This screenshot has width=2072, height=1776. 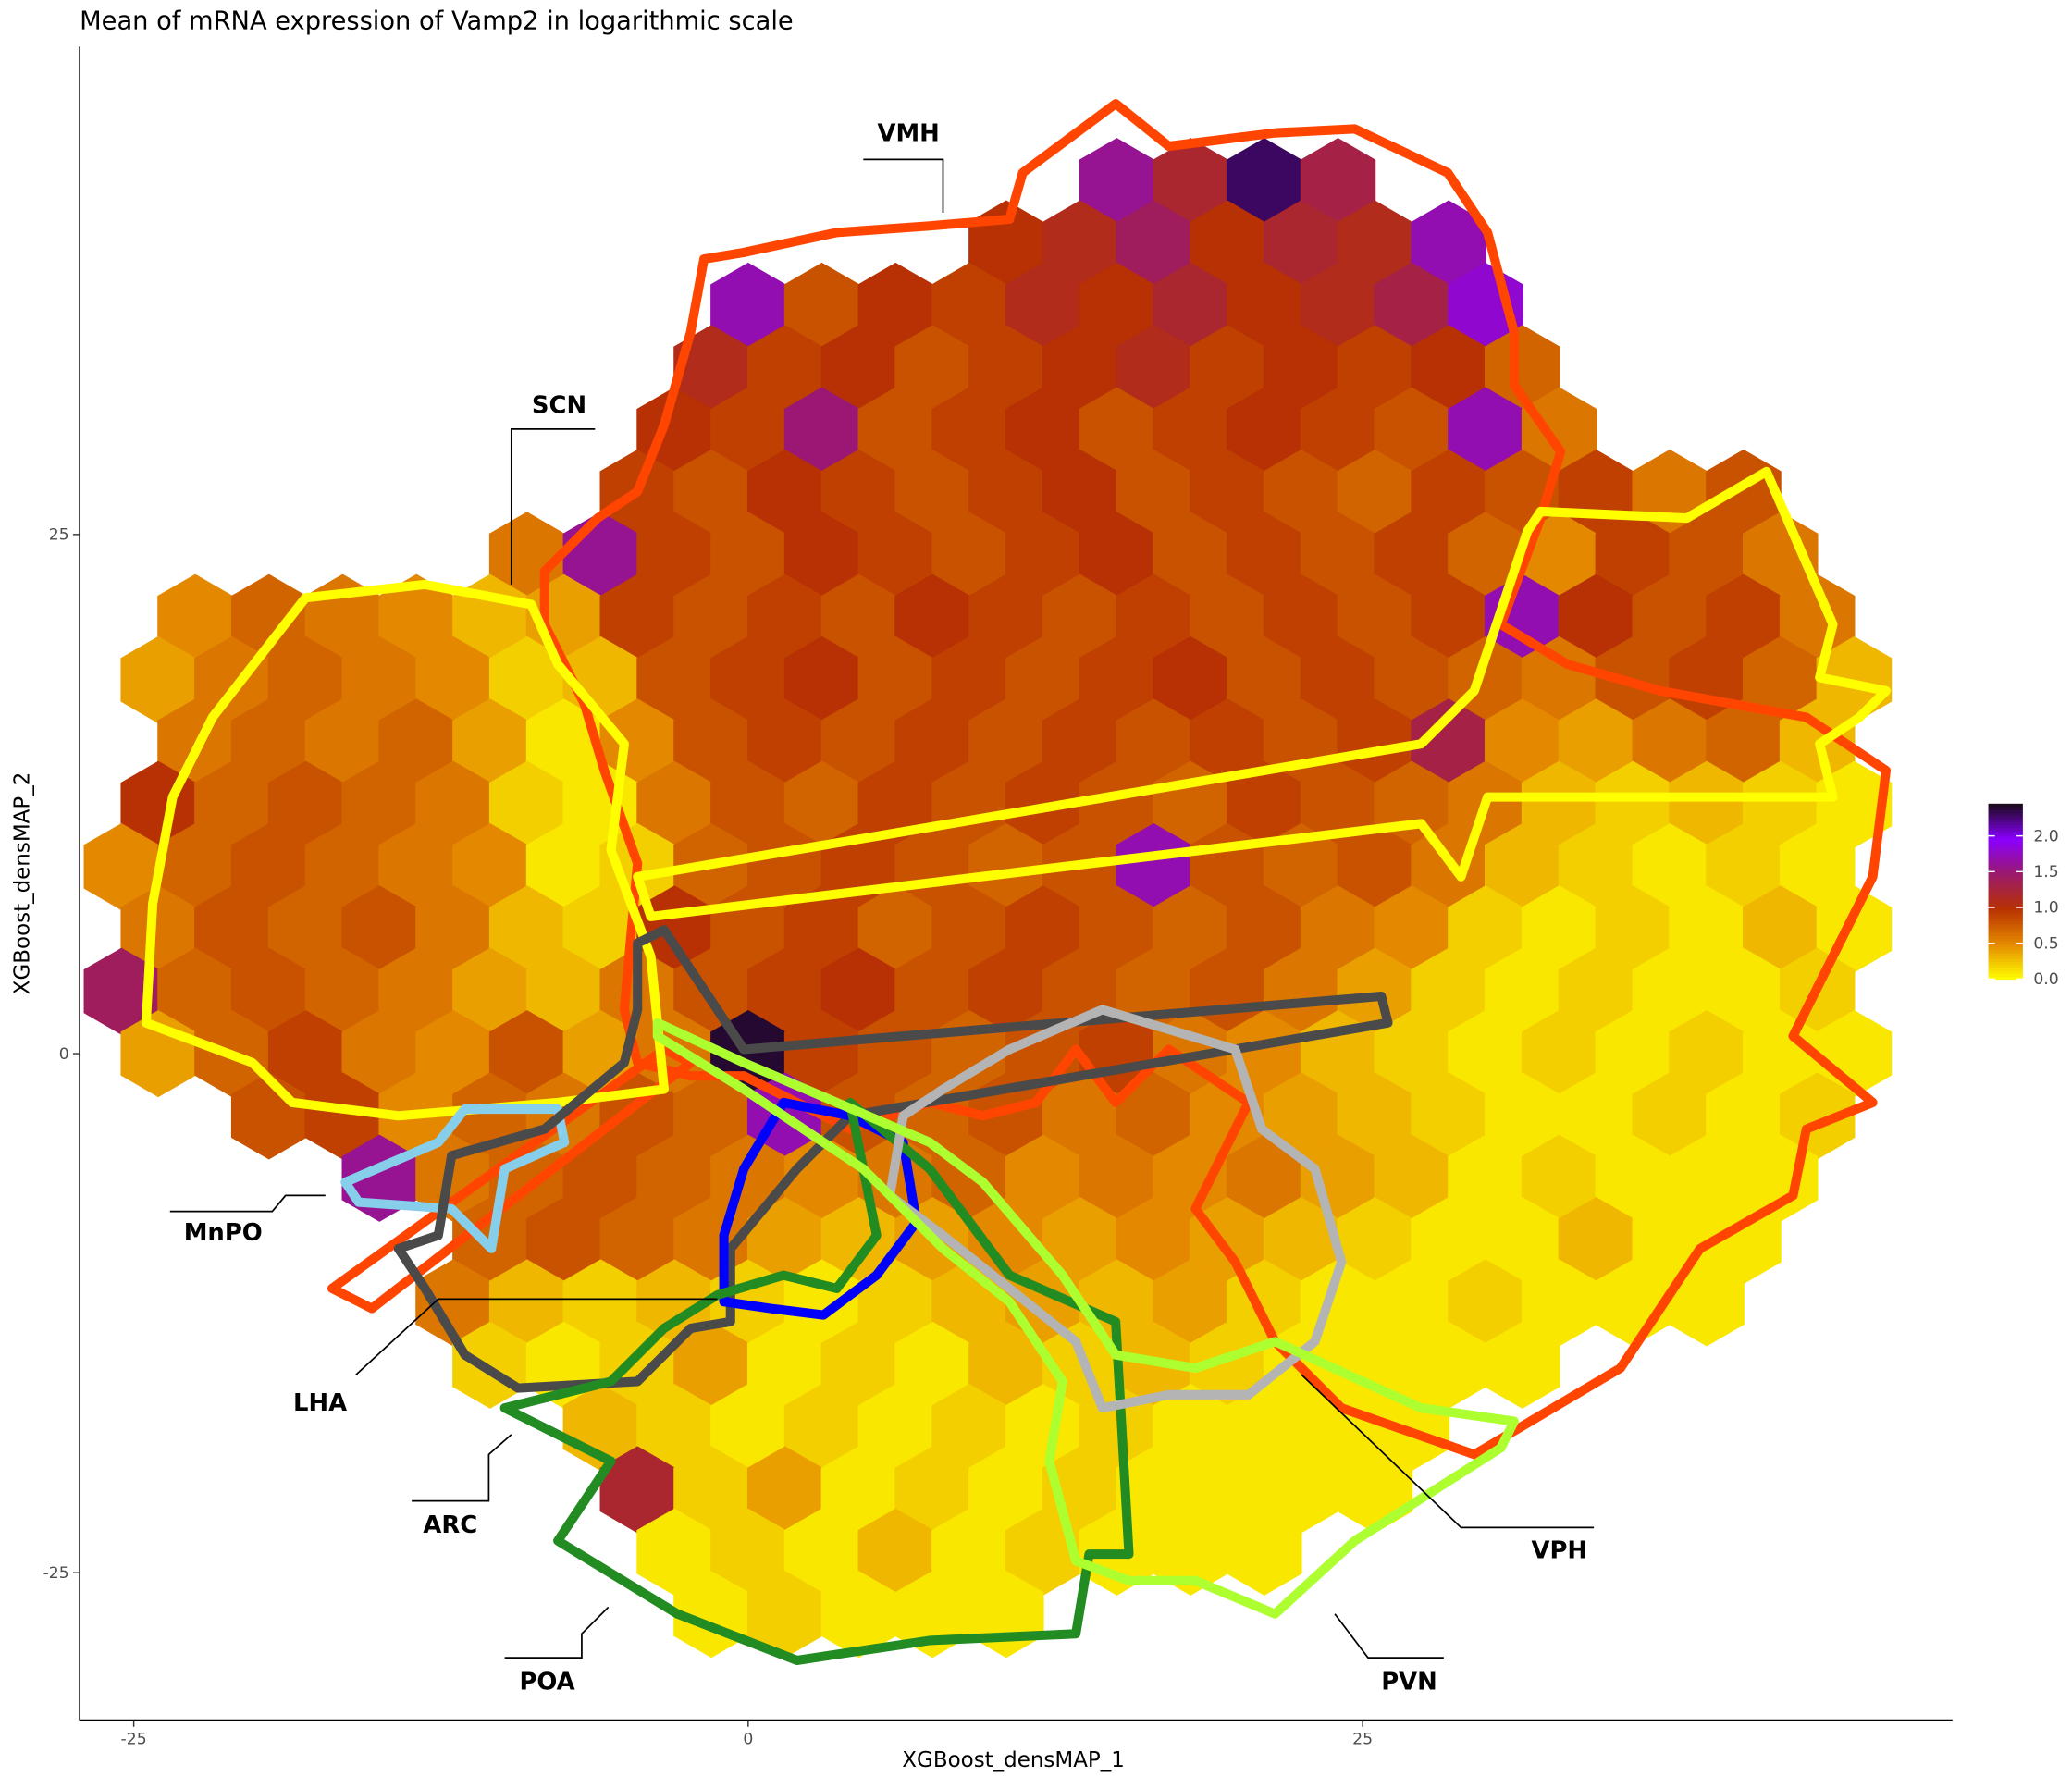 What do you see at coordinates (1014, 1760) in the screenshot?
I see `x-axis-title: XGBoost_densMAP_1` at bounding box center [1014, 1760].